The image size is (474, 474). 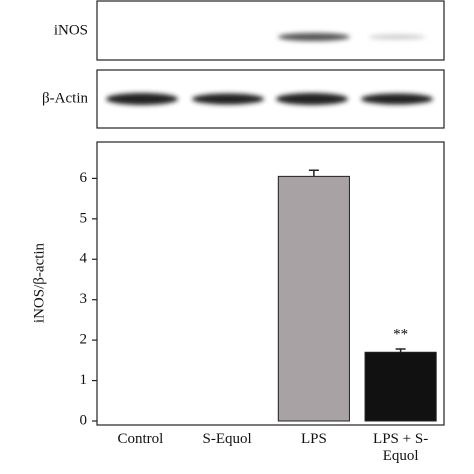 What do you see at coordinates (65, 98) in the screenshot?
I see `blot-label: β-Actin` at bounding box center [65, 98].